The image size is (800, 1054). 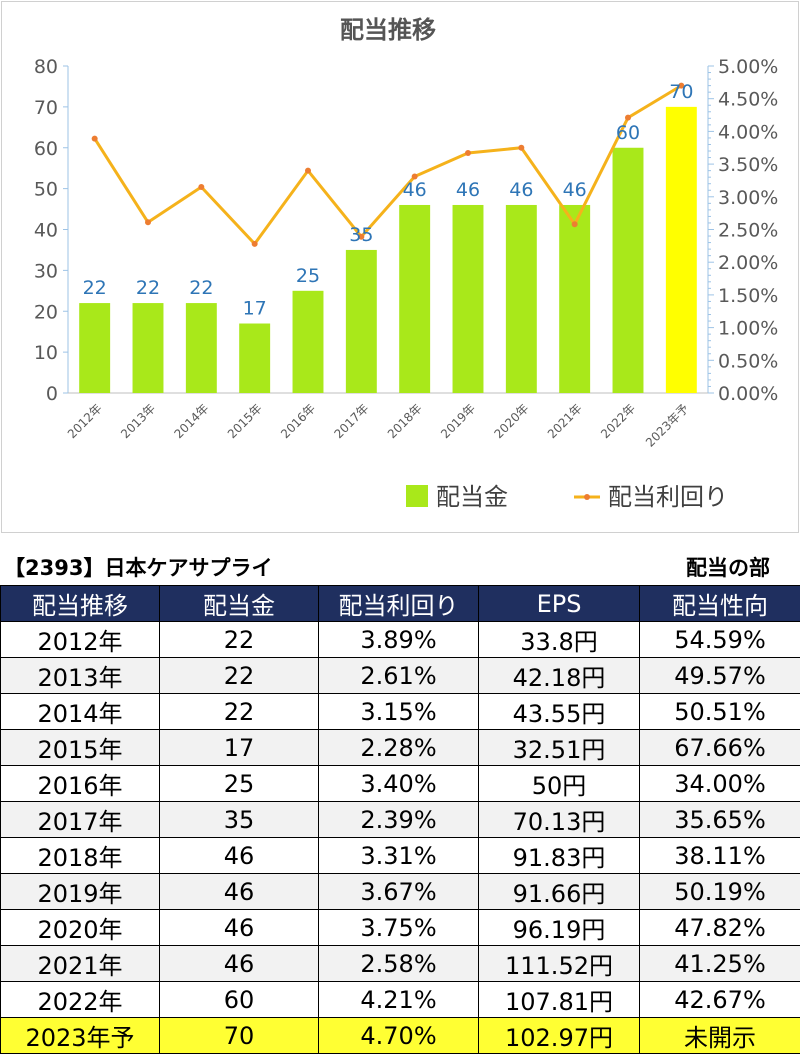 I want to click on x-tick-label: 2020年, so click(x=511, y=421).